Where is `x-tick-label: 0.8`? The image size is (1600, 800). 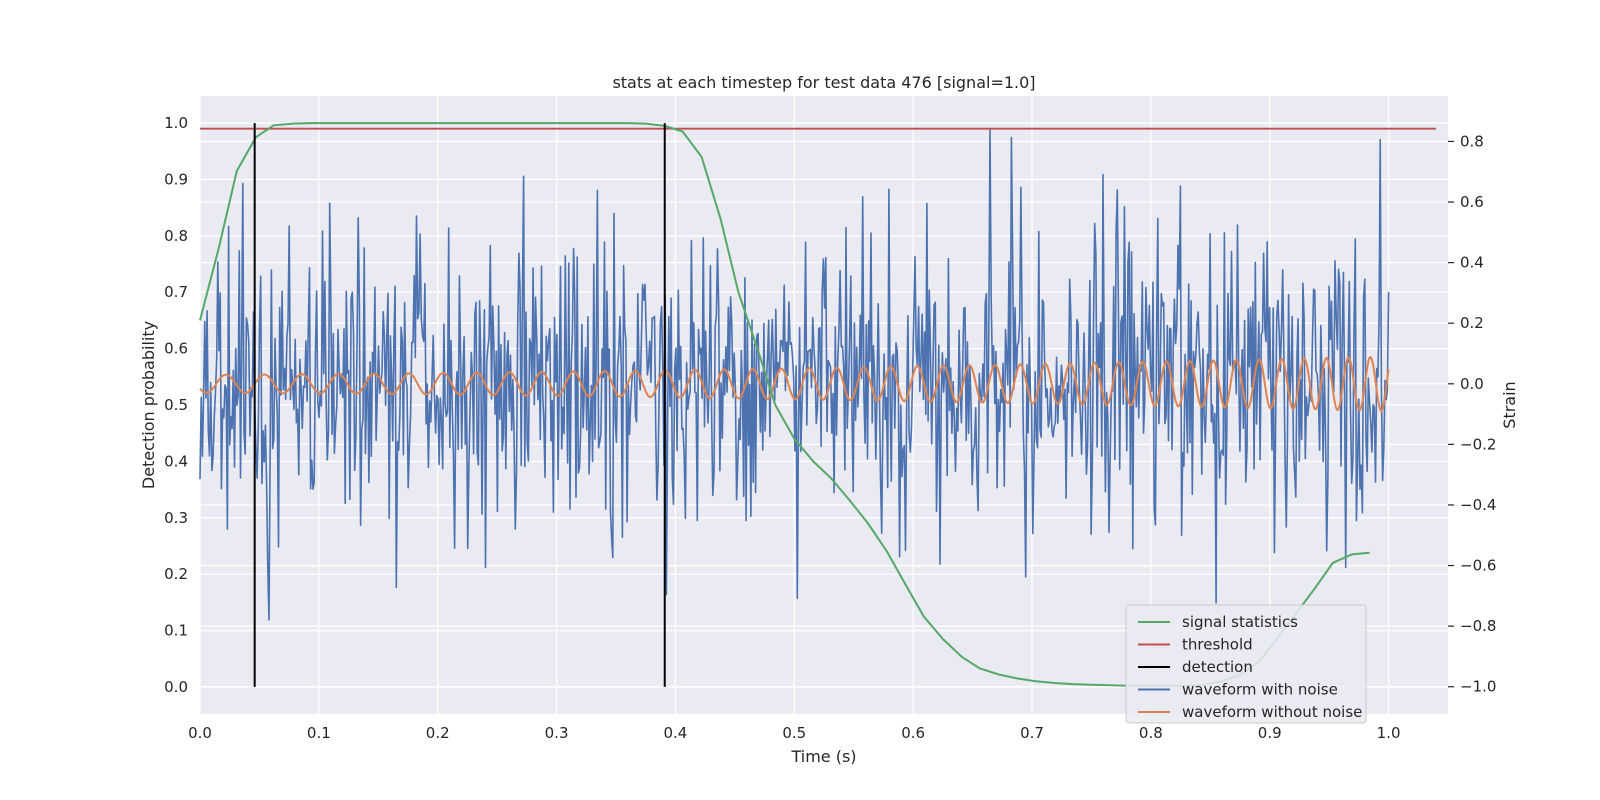 x-tick-label: 0.8 is located at coordinates (1151, 733).